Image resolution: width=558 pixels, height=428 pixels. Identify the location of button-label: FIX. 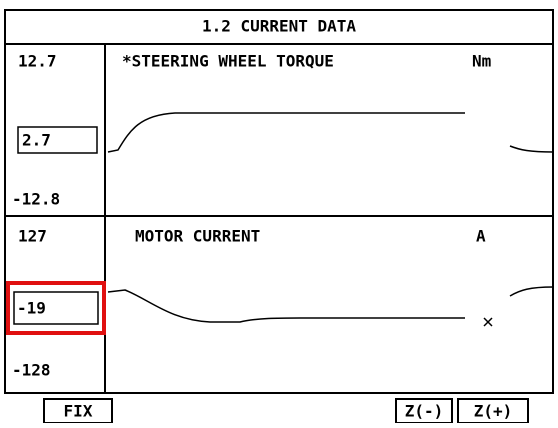
(78, 411).